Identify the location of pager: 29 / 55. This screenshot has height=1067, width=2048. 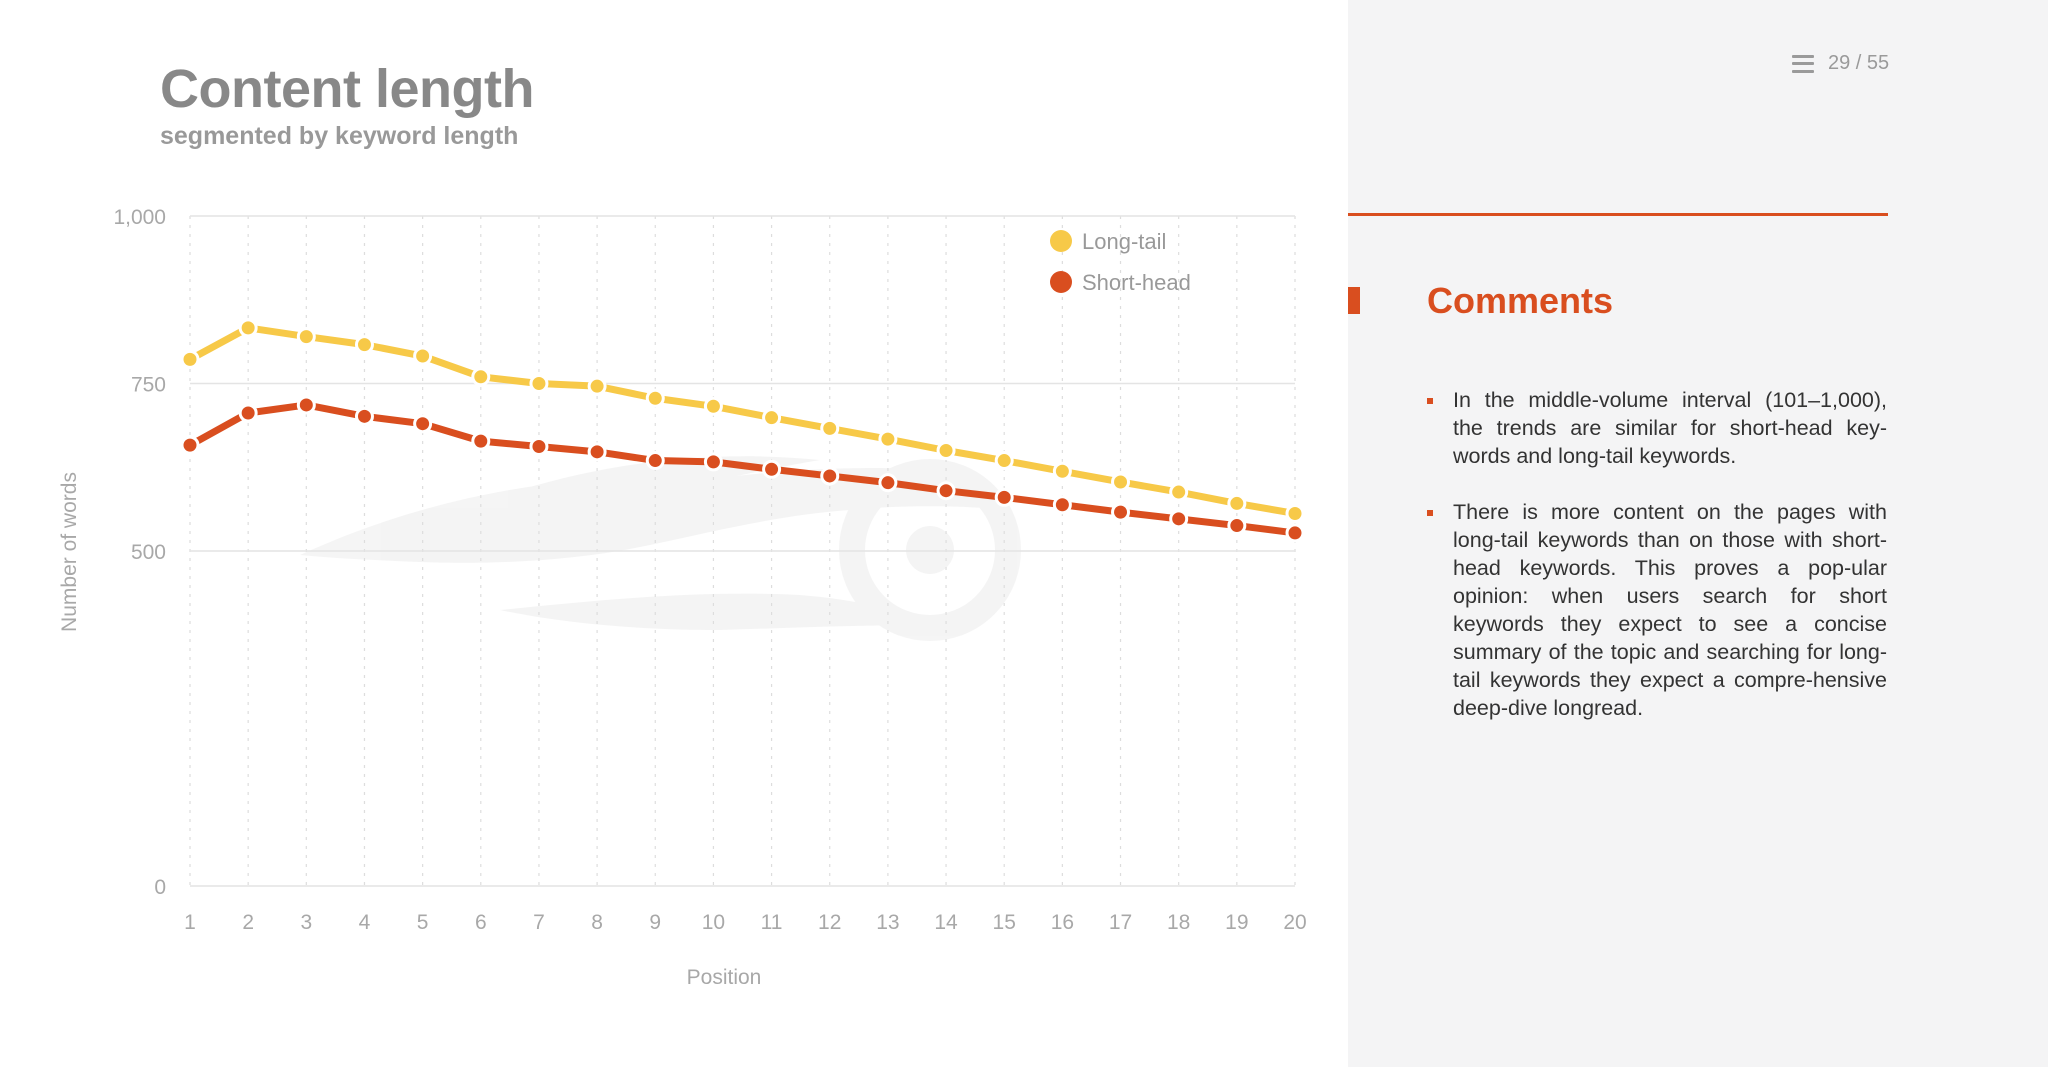
(1840, 63).